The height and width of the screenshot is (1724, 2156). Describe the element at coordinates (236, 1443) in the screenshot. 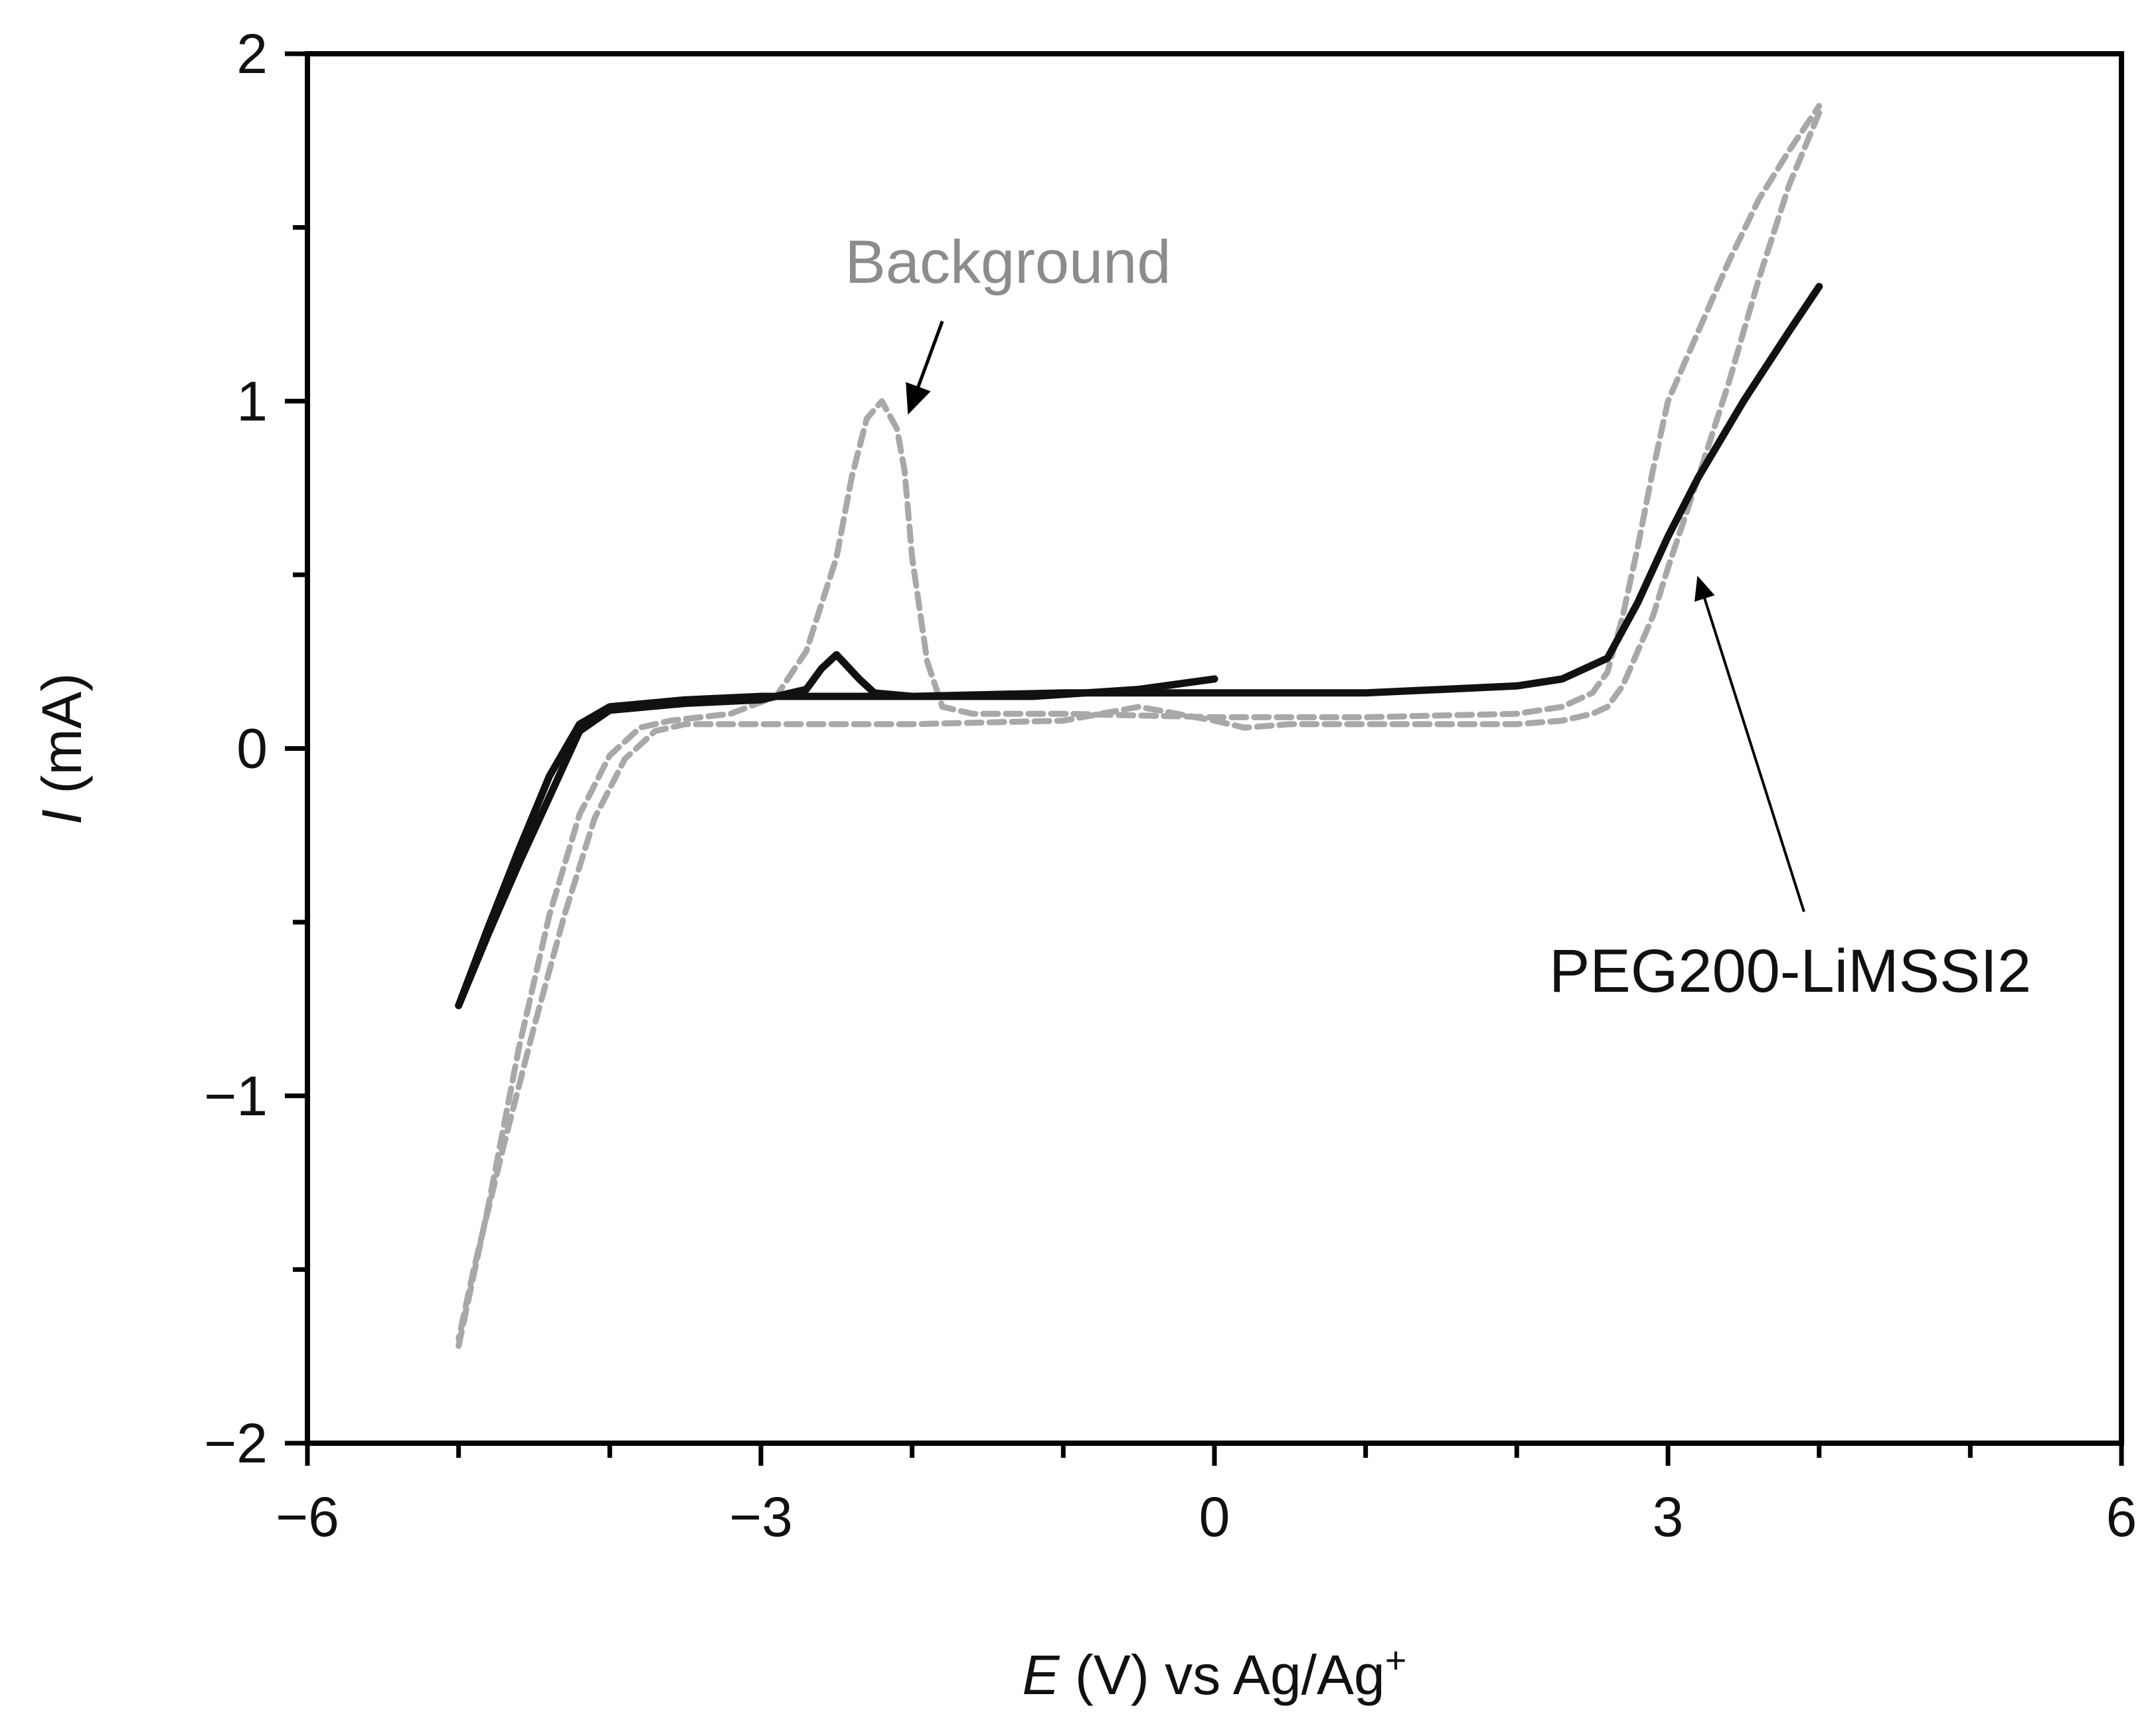

I see `y-tick-label: −2` at that location.